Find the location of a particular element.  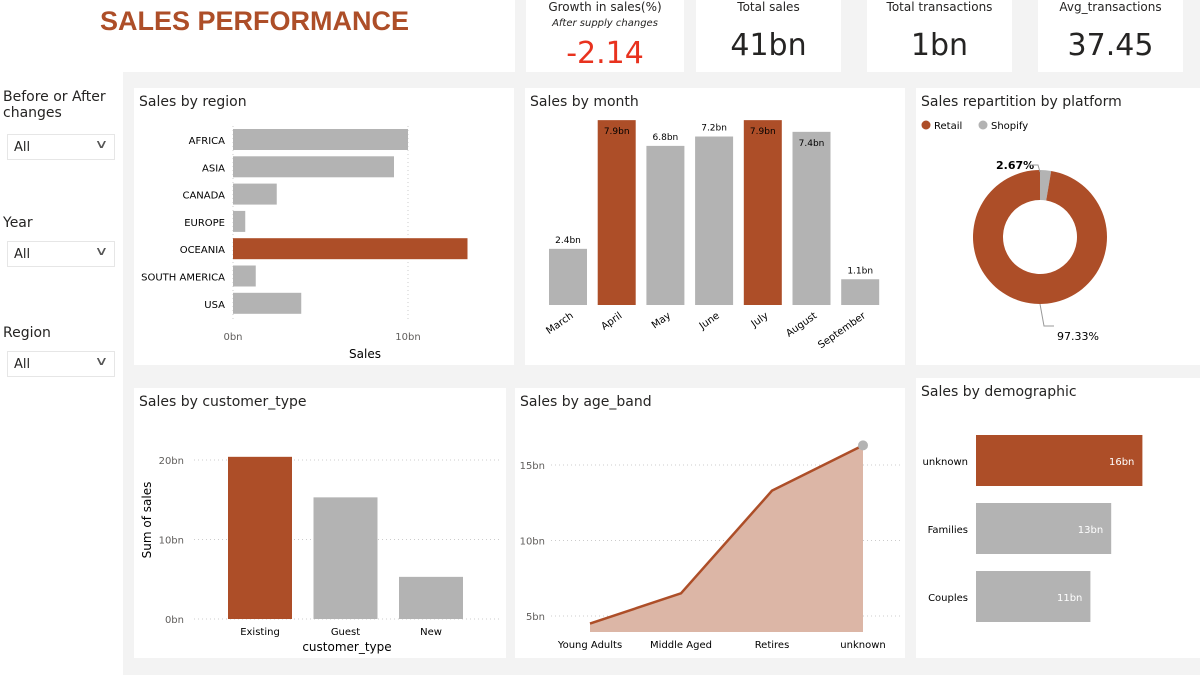

filter-label: Before or After changes is located at coordinates (54, 105).